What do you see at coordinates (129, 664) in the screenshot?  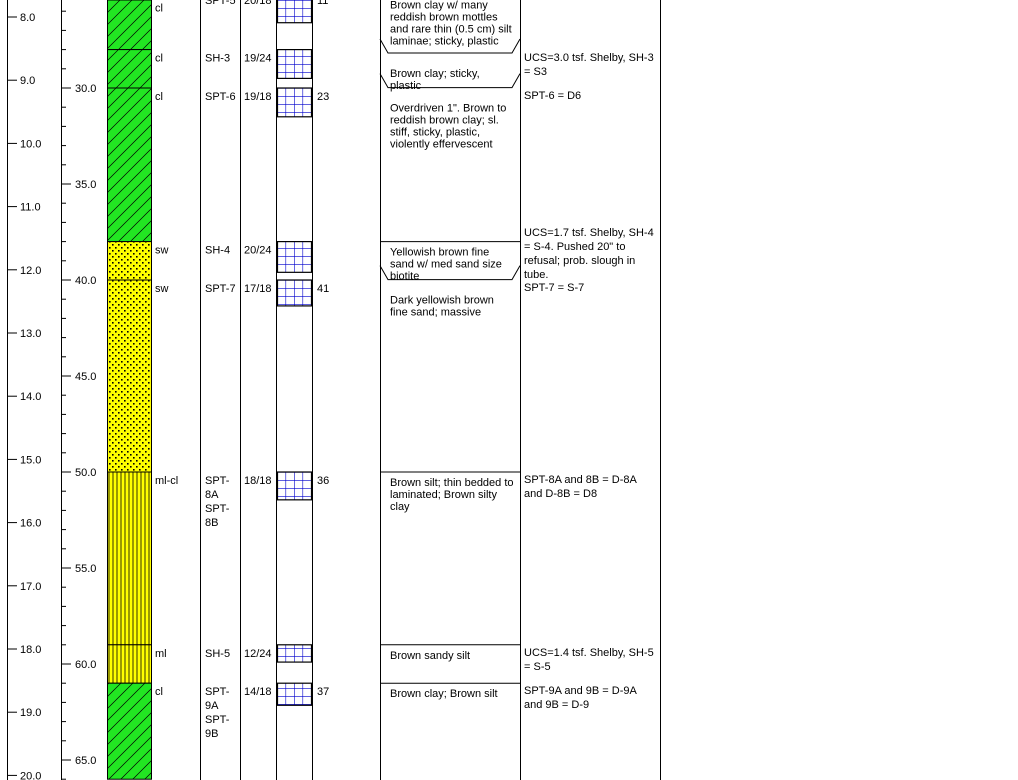 I see `soil-layer-silt-lines` at bounding box center [129, 664].